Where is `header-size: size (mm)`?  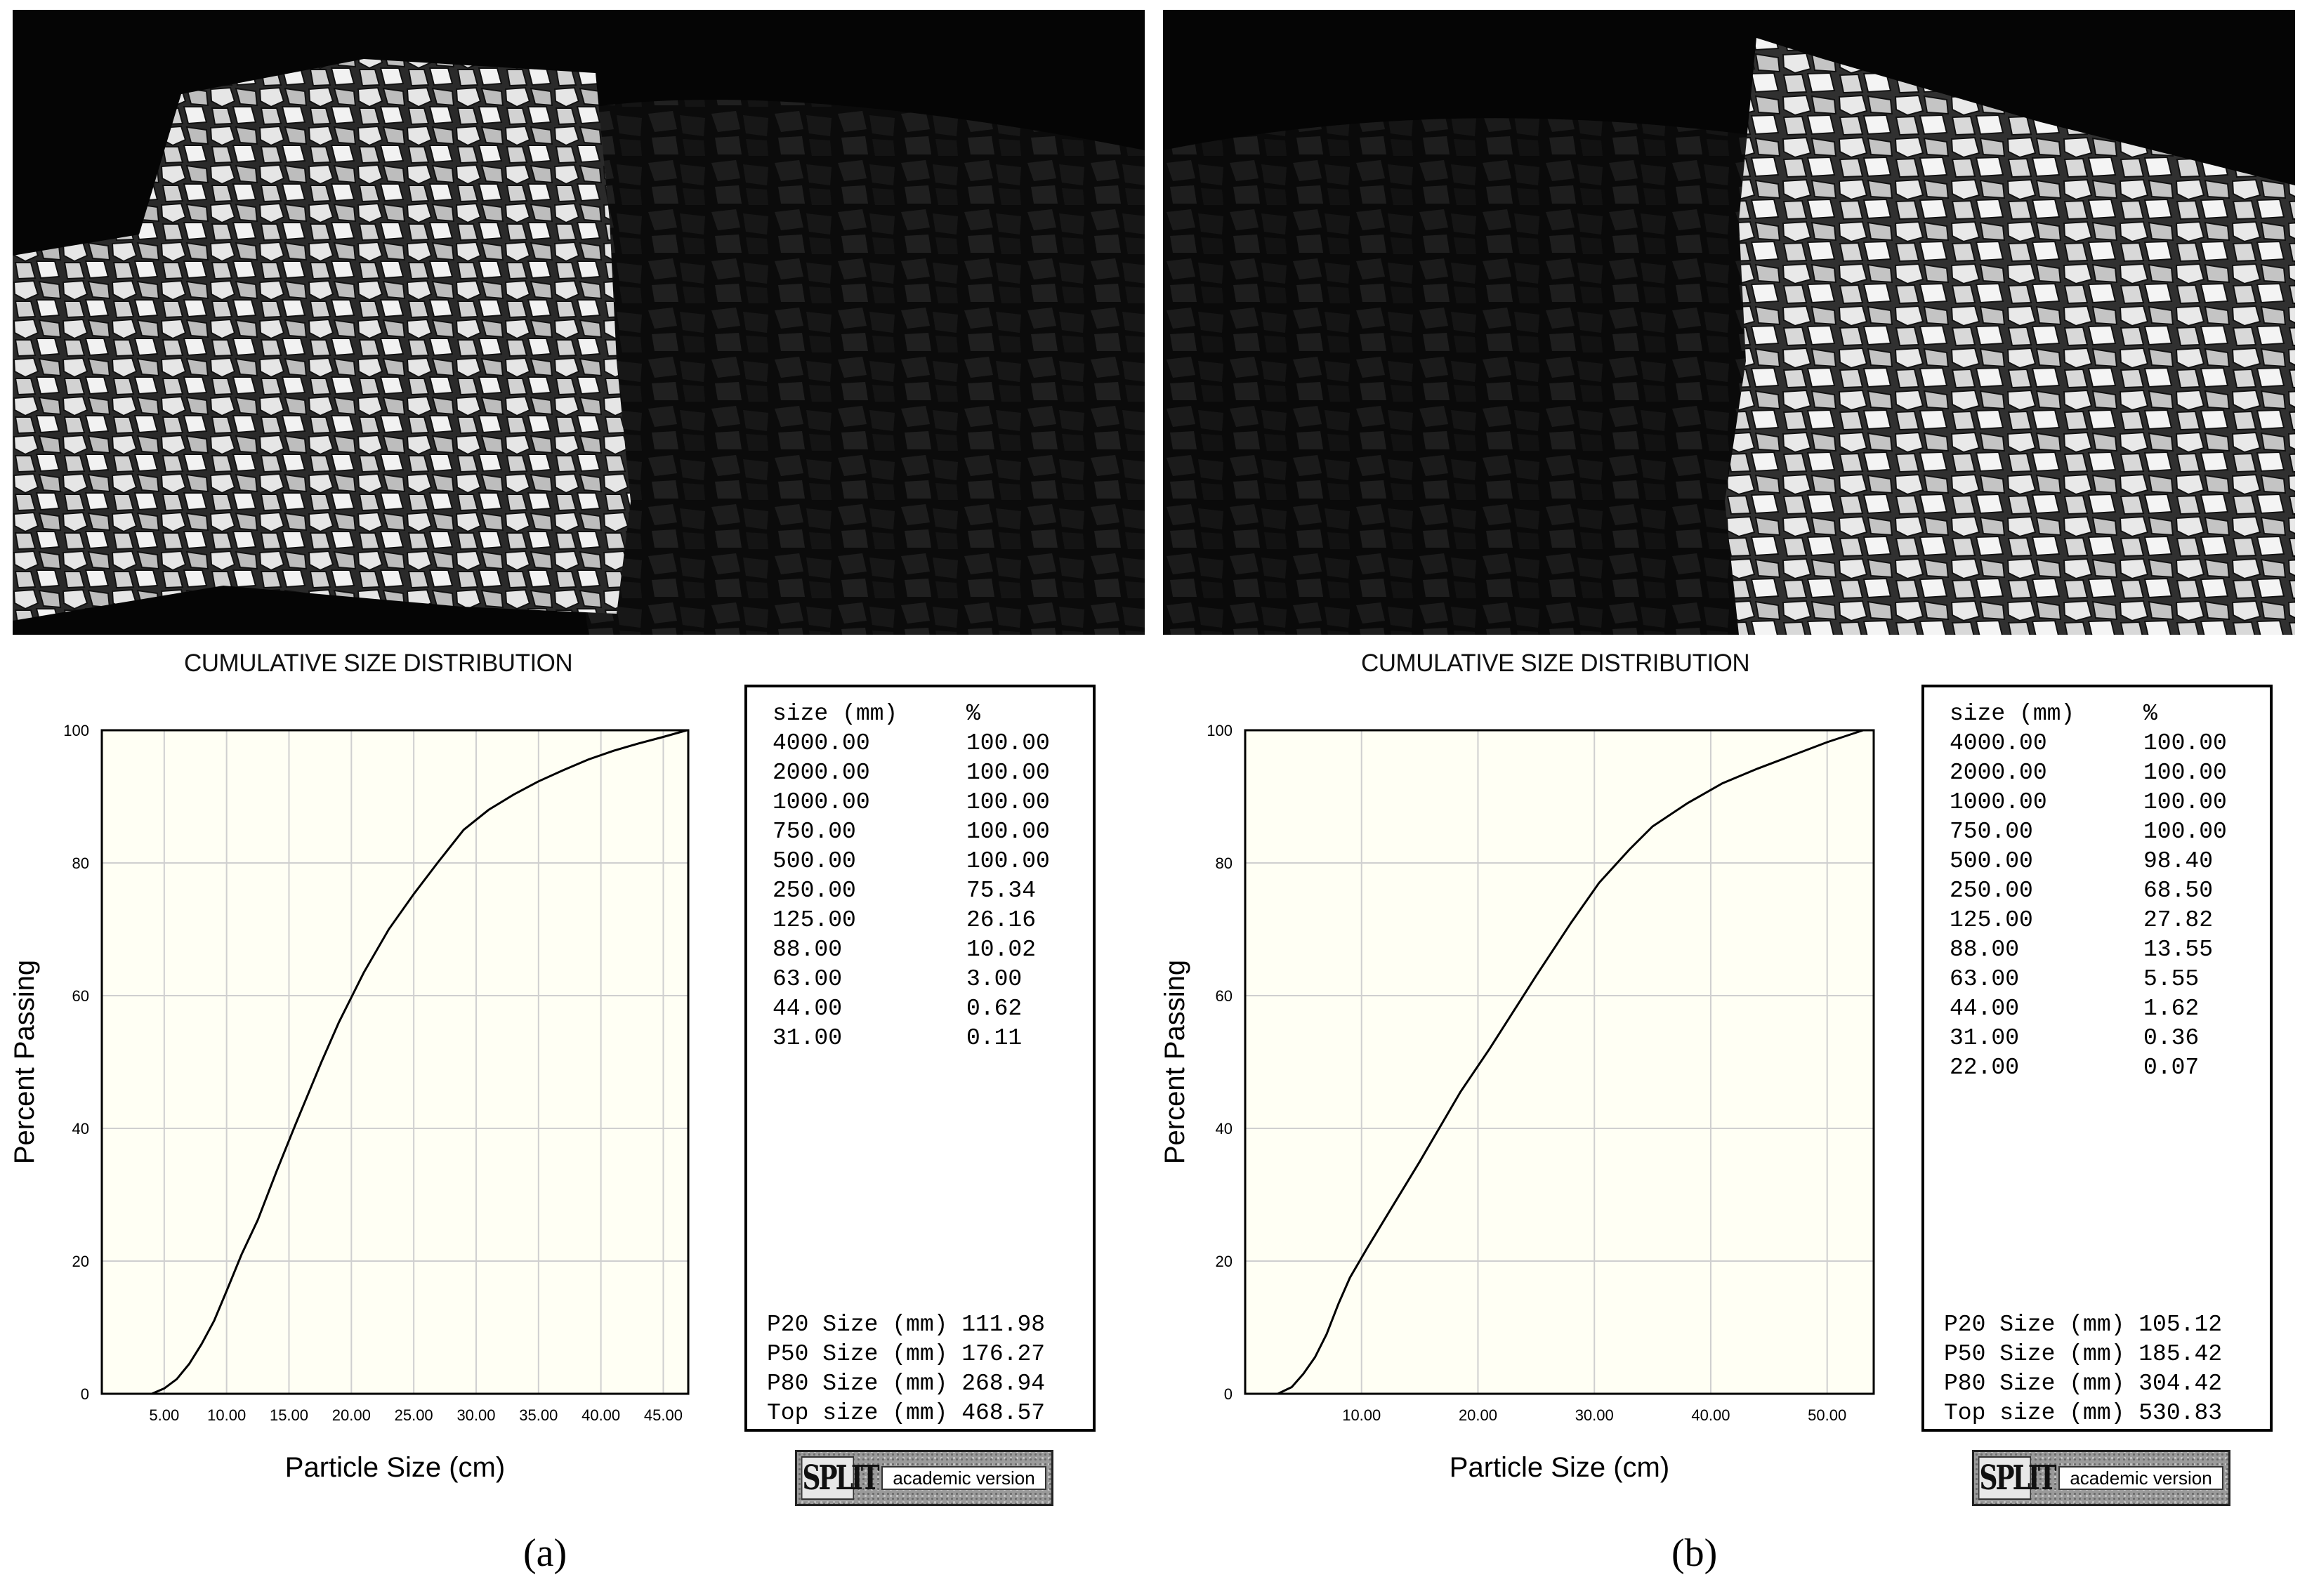 header-size: size (mm) is located at coordinates (835, 714).